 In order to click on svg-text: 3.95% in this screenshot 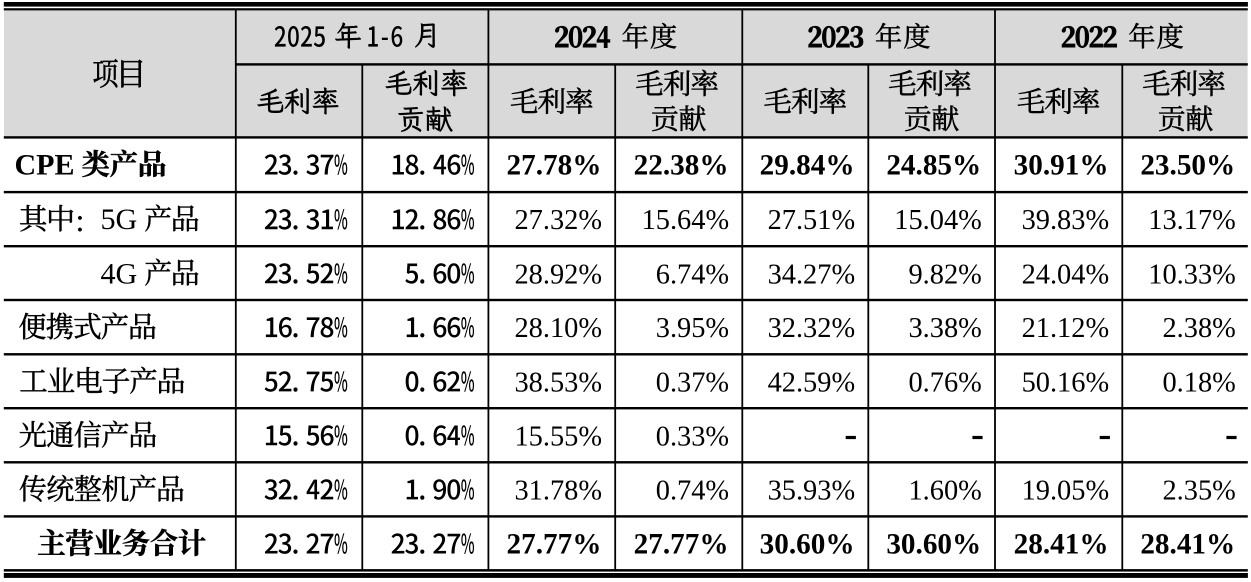, I will do `click(692, 328)`.